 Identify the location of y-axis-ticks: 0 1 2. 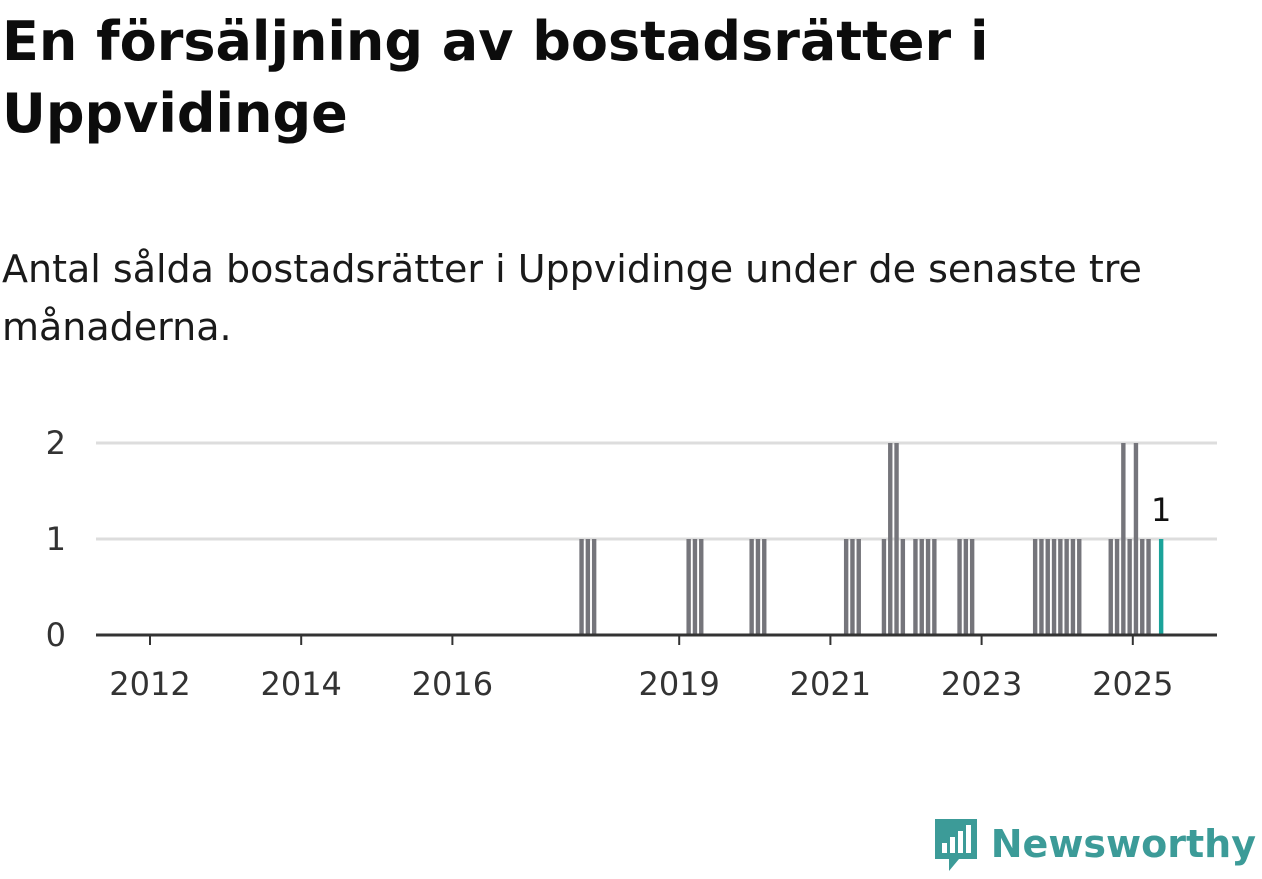
(56, 539).